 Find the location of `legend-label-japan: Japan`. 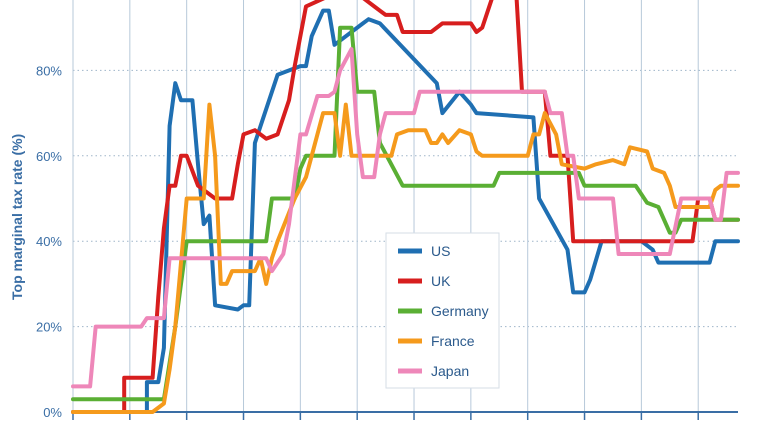

legend-label-japan: Japan is located at coordinates (450, 371).